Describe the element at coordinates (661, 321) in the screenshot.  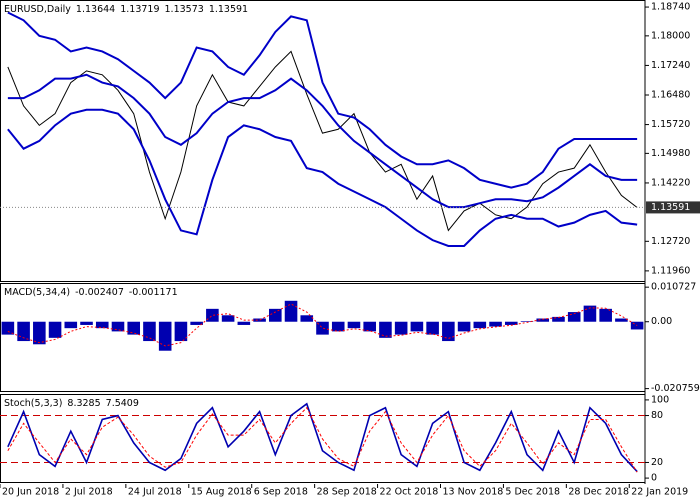
I see `y-tick-label: 0.00` at that location.